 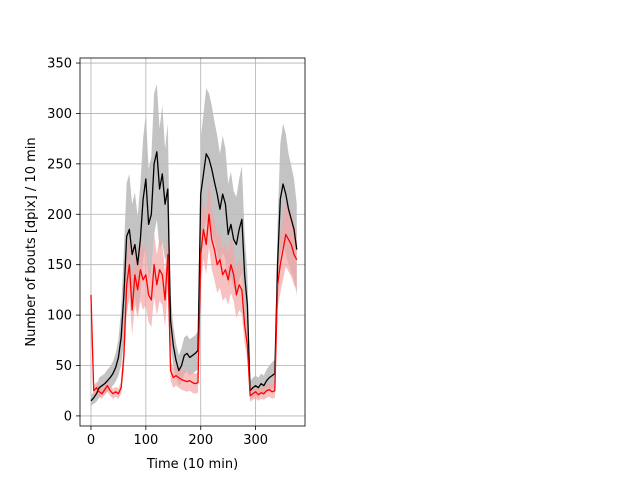 I want to click on series-2-line, so click(x=194, y=305).